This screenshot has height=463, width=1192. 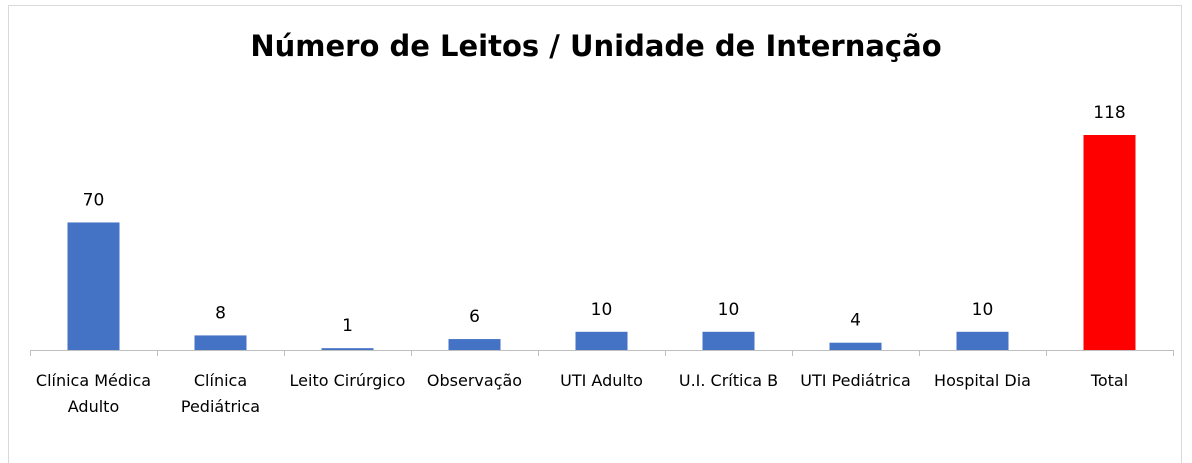 I want to click on value-label: 4, so click(x=855, y=321).